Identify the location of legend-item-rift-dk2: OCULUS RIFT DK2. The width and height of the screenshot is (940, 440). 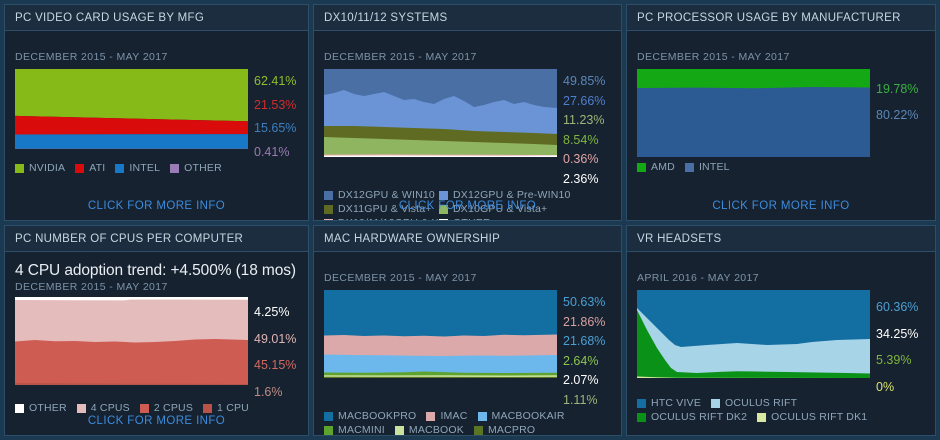
(692, 417).